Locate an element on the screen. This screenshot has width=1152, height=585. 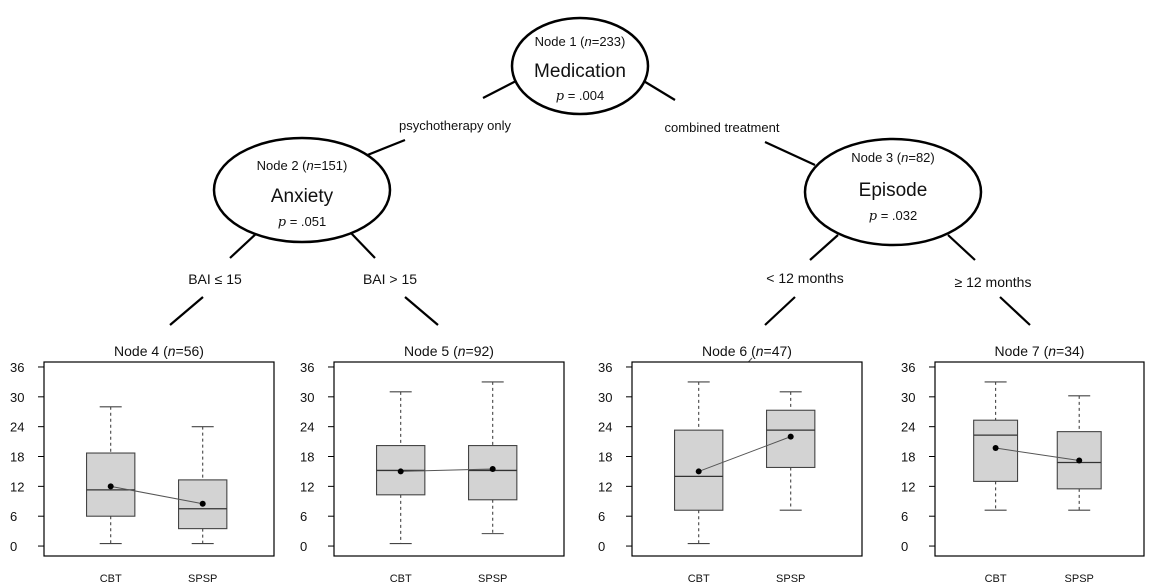
boxplot-panel: Node 7 (n=34) 0 6 12 18 24 30 36 CBT SPSP is located at coordinates (1023, 464).